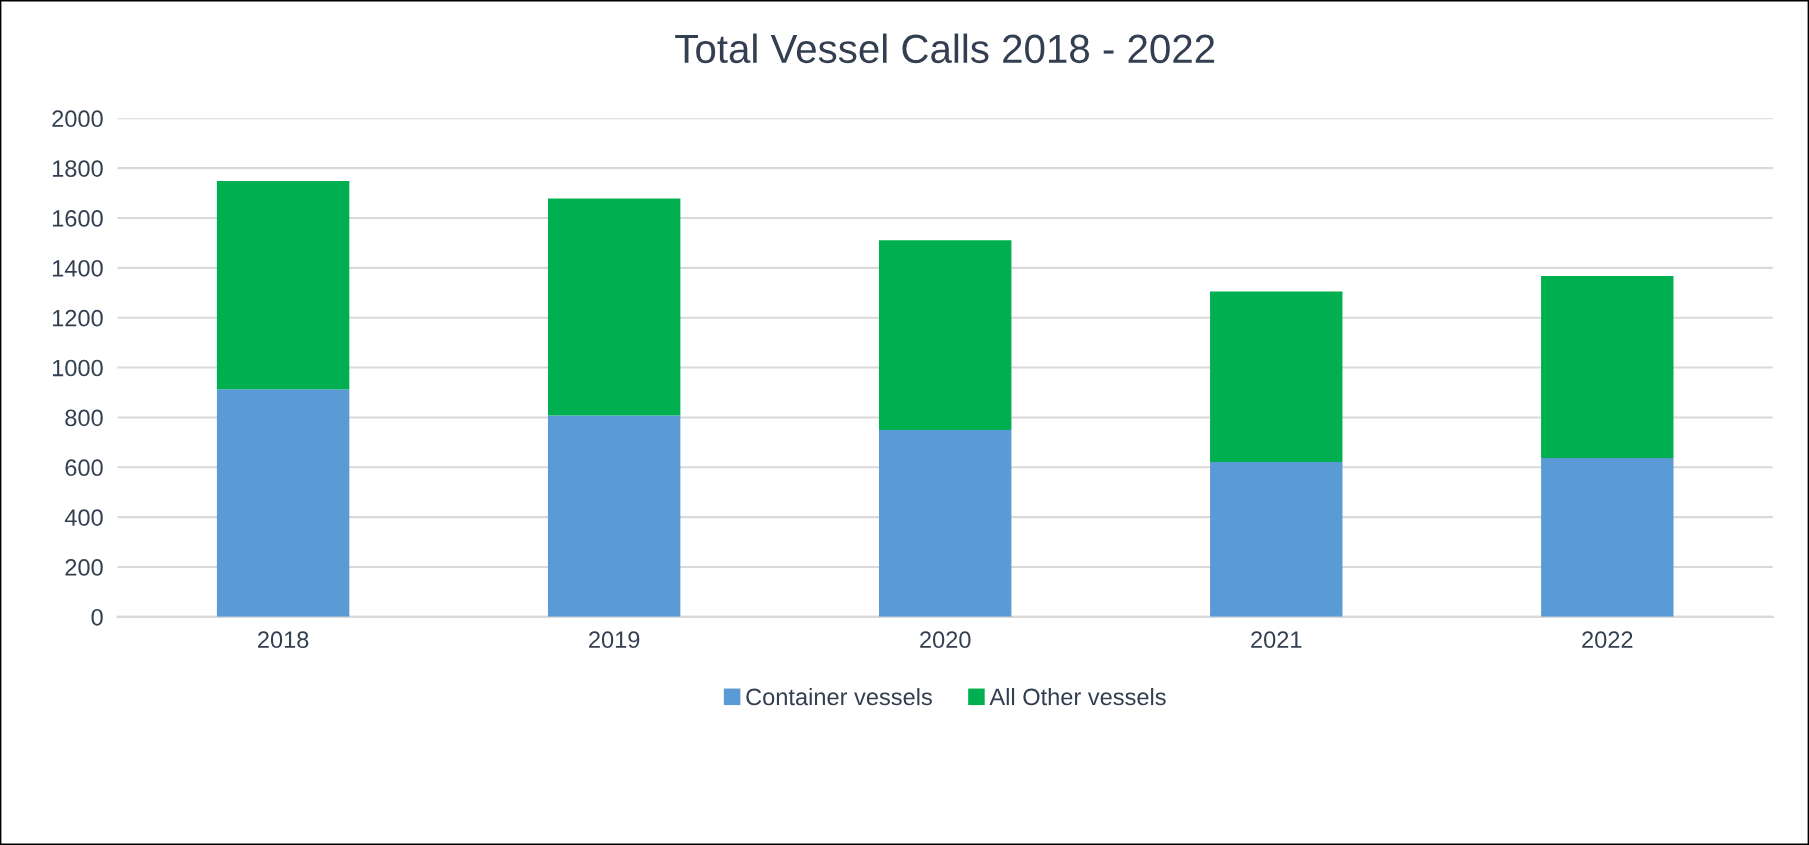 Image resolution: width=1809 pixels, height=845 pixels. I want to click on x-tick-label: 2020, so click(945, 640).